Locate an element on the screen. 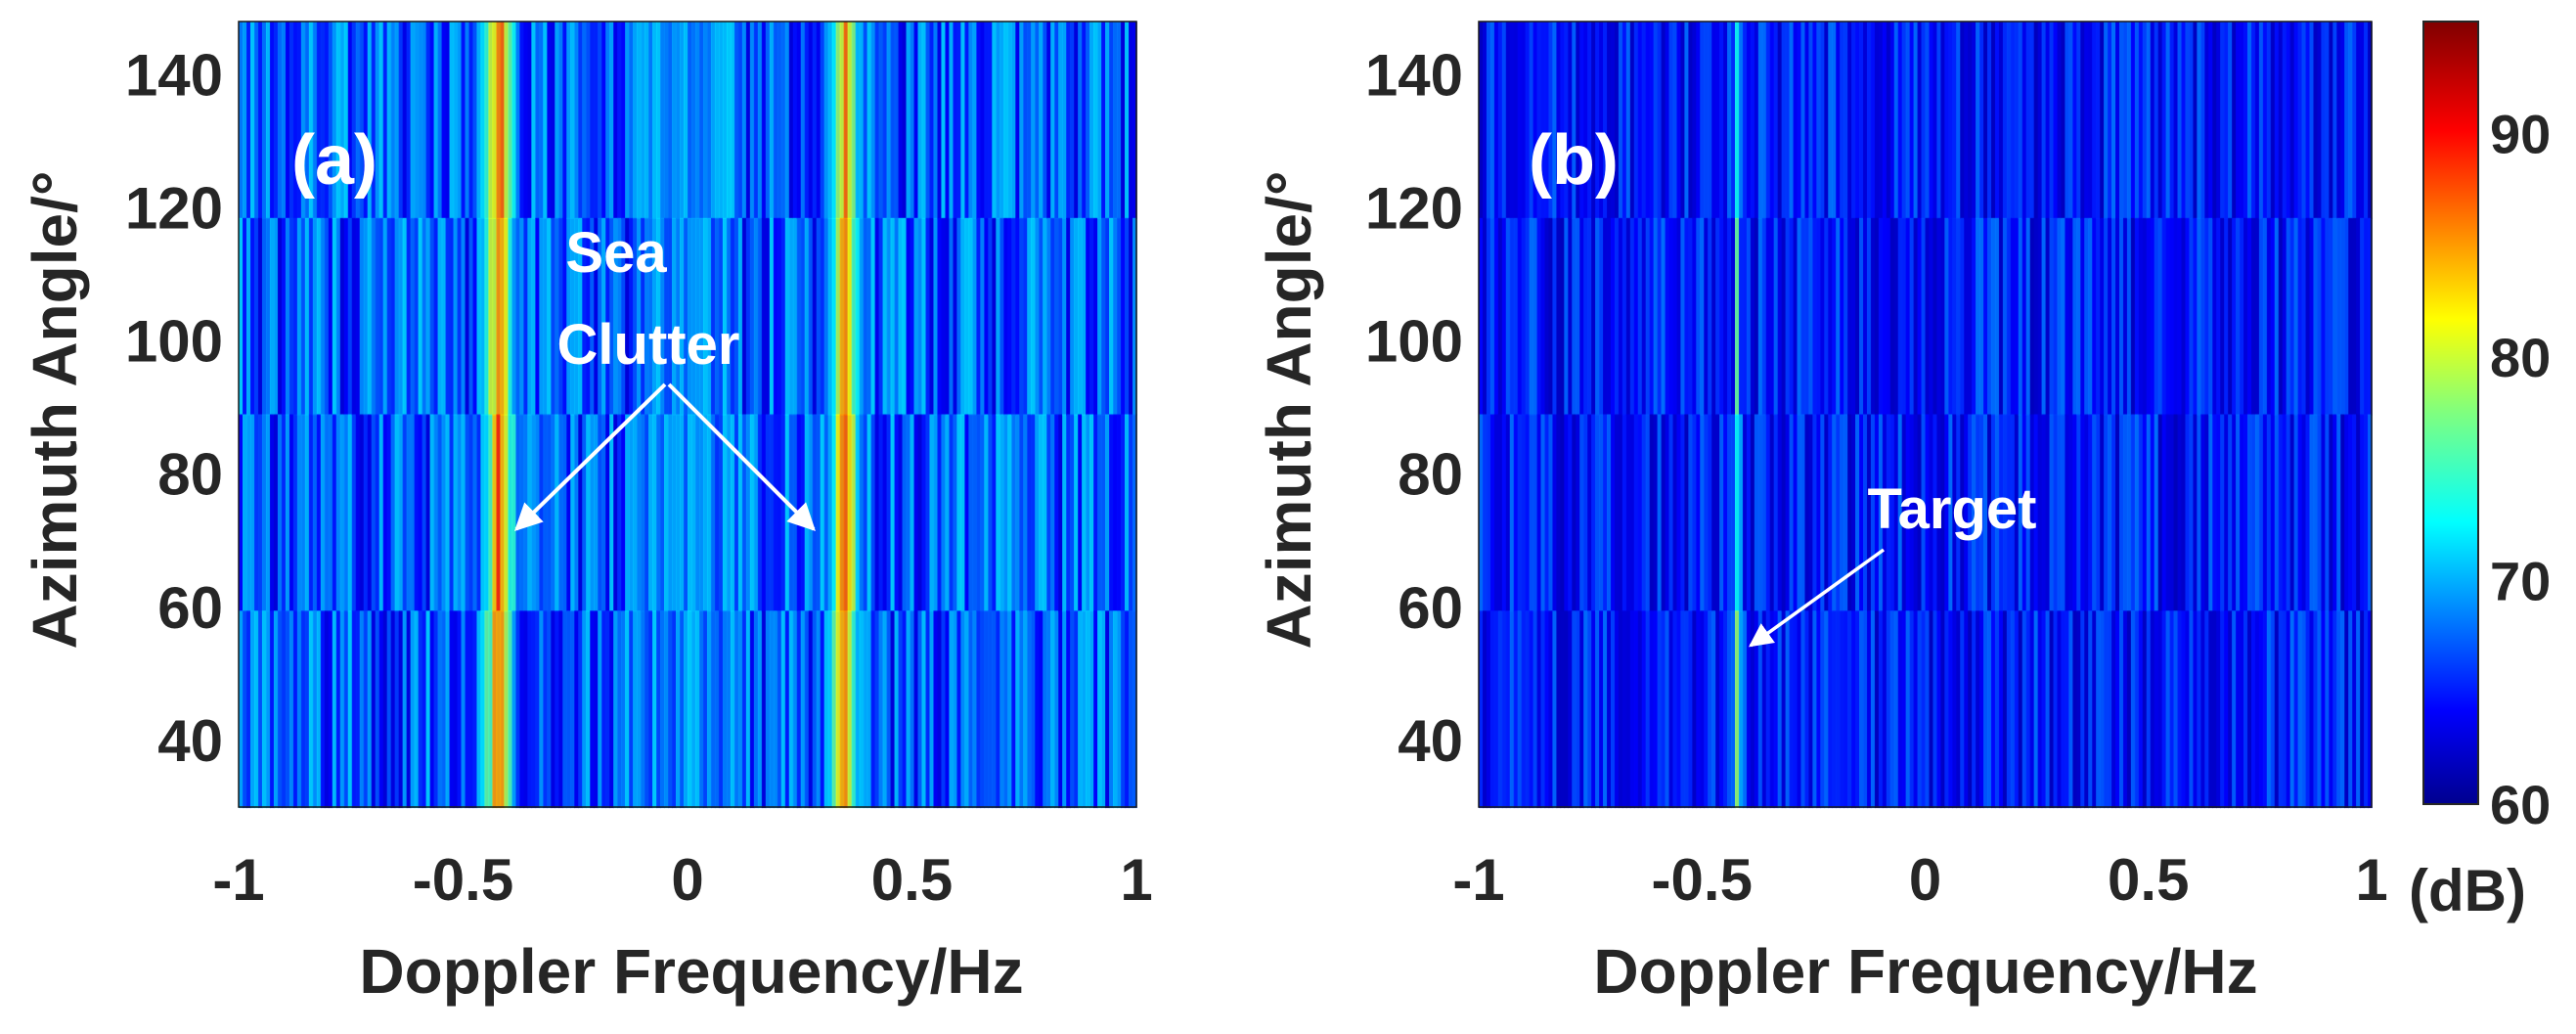 The height and width of the screenshot is (1034, 2576). sea-clutter-arrow-left is located at coordinates (590, 457).